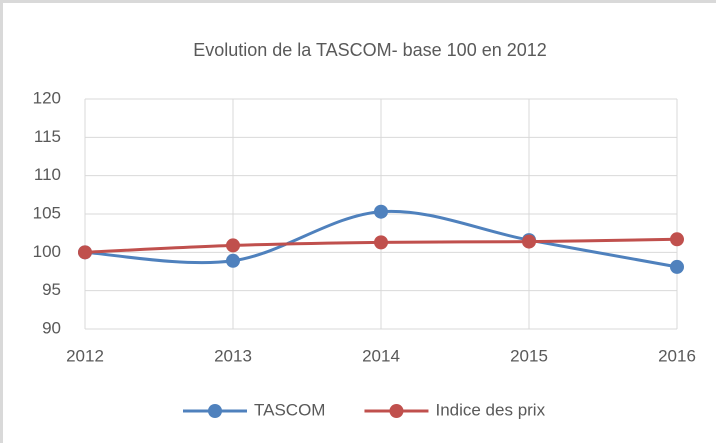 The image size is (716, 443). Describe the element at coordinates (370, 50) in the screenshot. I see `chart-title: Evolution de la TASCOM- base 100 en 2012` at that location.